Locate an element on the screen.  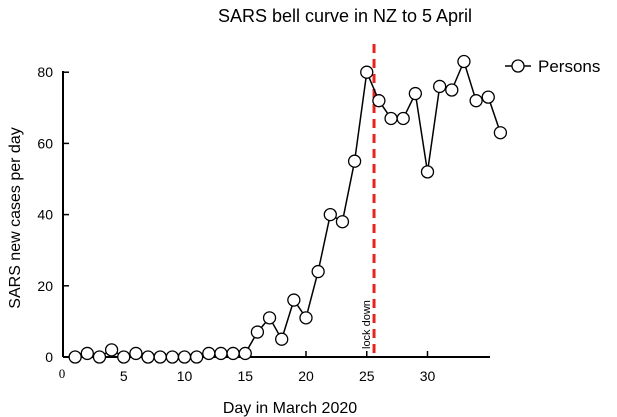
x-tick-label: 5 is located at coordinates (124, 376).